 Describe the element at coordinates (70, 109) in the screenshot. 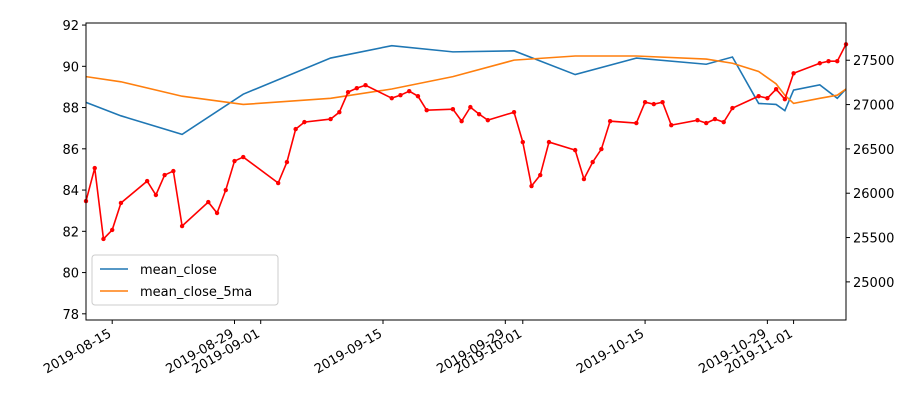

I see `y-tick-label: 88` at that location.